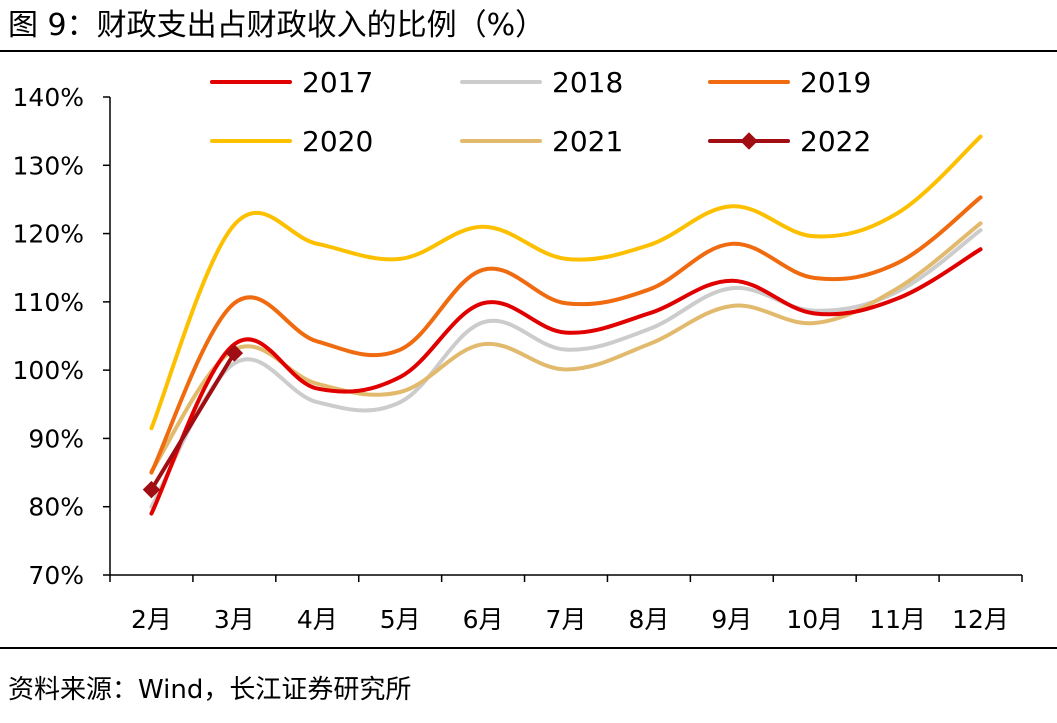  What do you see at coordinates (540, 112) in the screenshot?
I see `legend: 2017 2018 2019 2020 2021 2022` at bounding box center [540, 112].